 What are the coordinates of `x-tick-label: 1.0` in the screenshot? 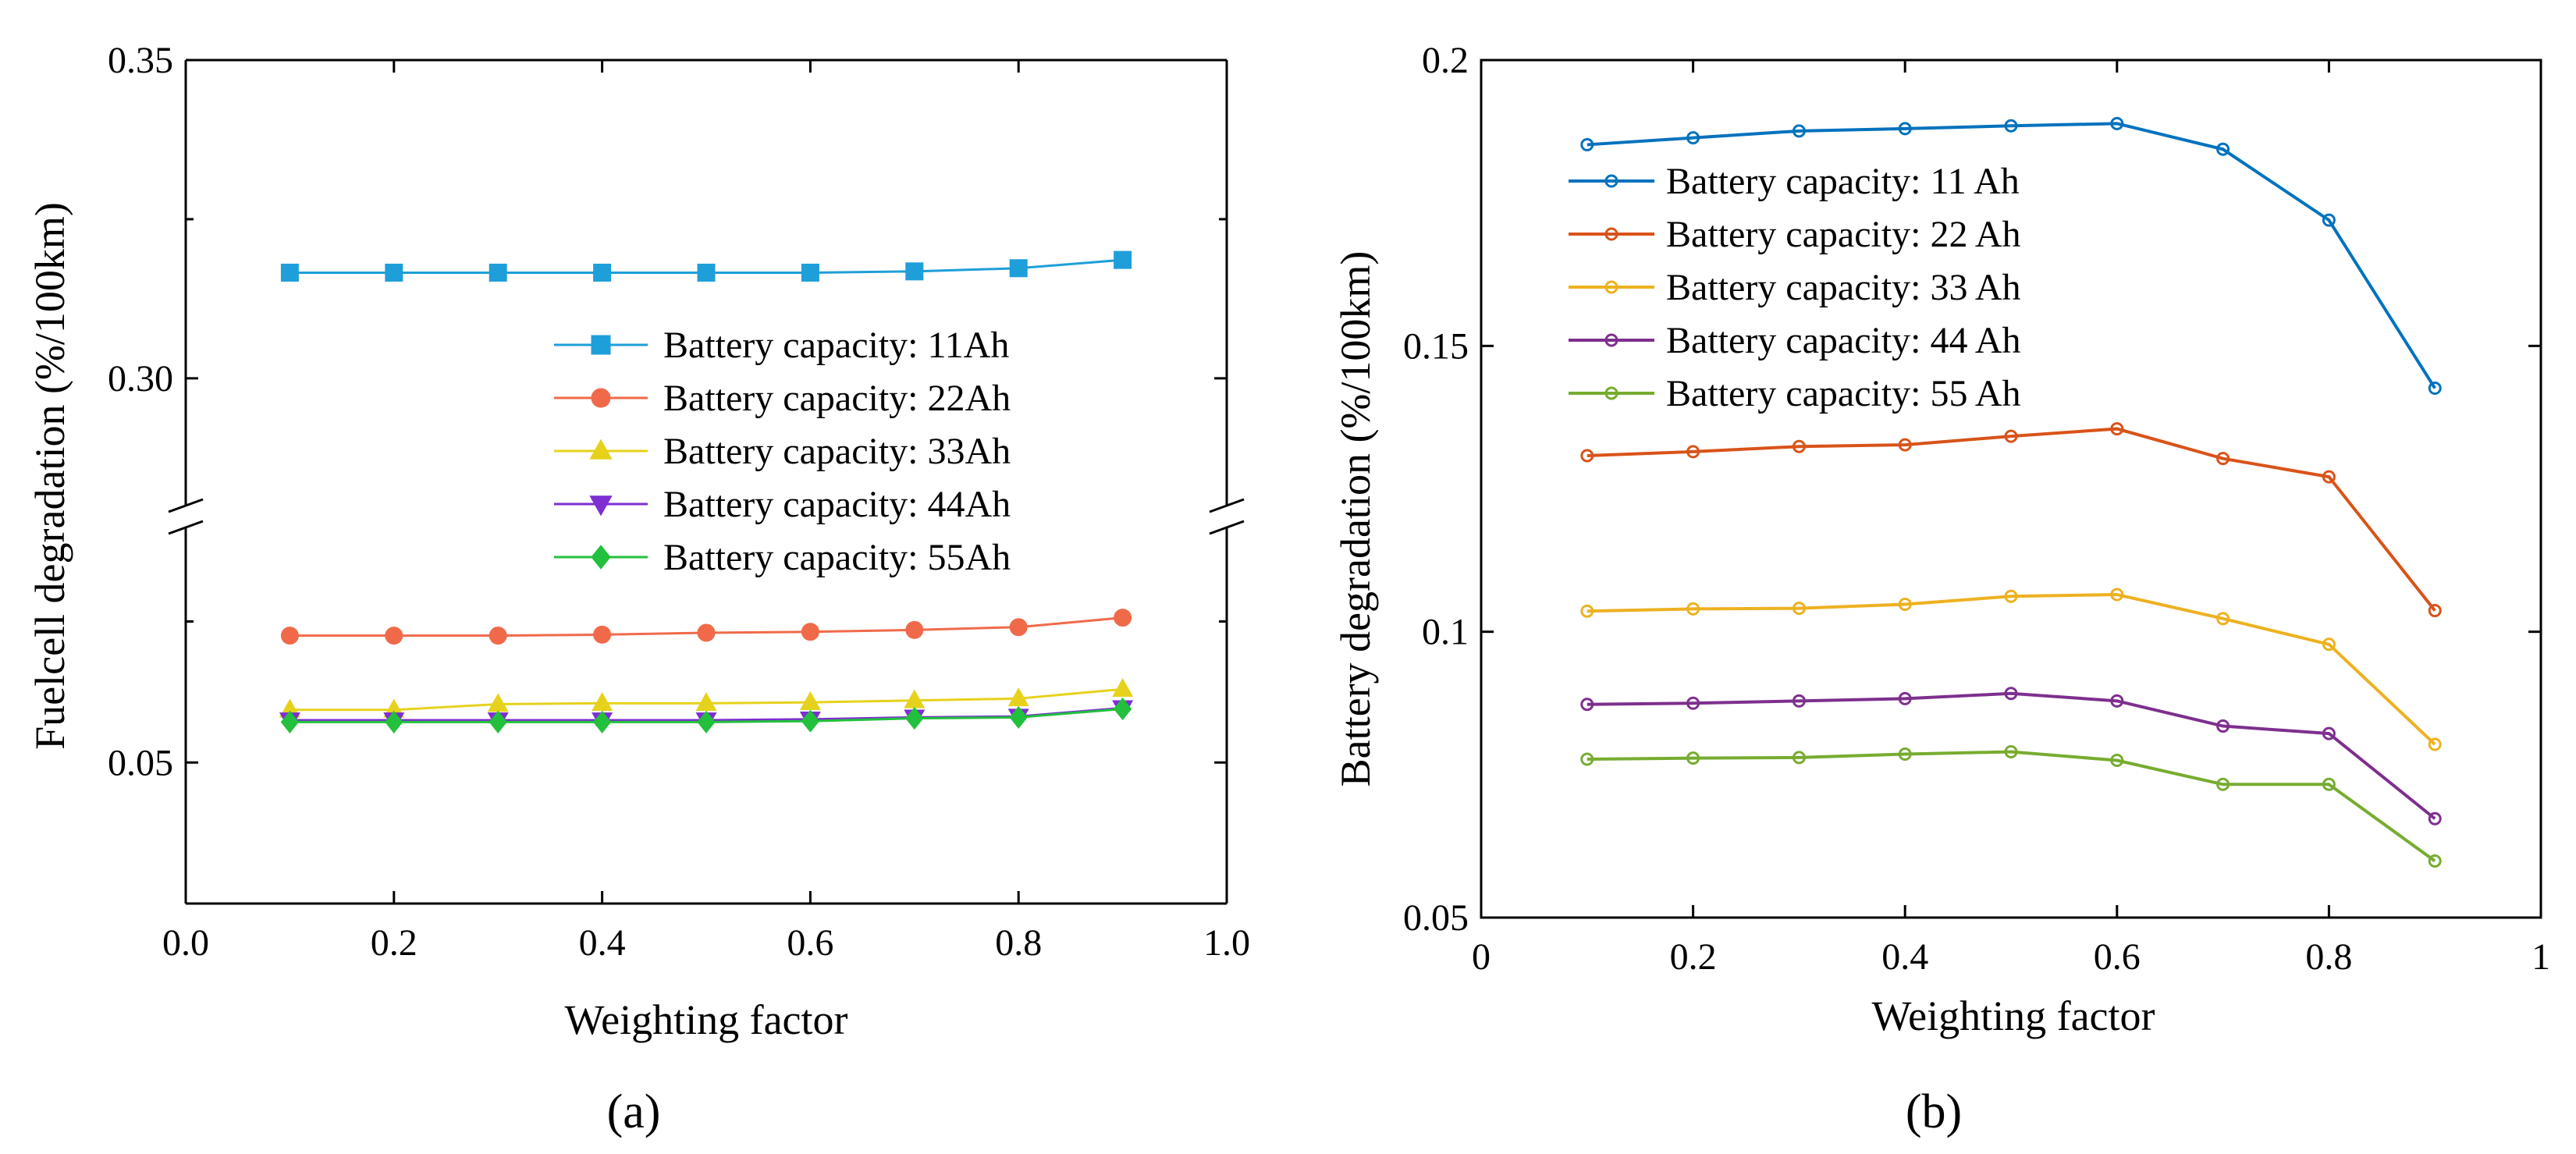 It's located at (1226, 943).